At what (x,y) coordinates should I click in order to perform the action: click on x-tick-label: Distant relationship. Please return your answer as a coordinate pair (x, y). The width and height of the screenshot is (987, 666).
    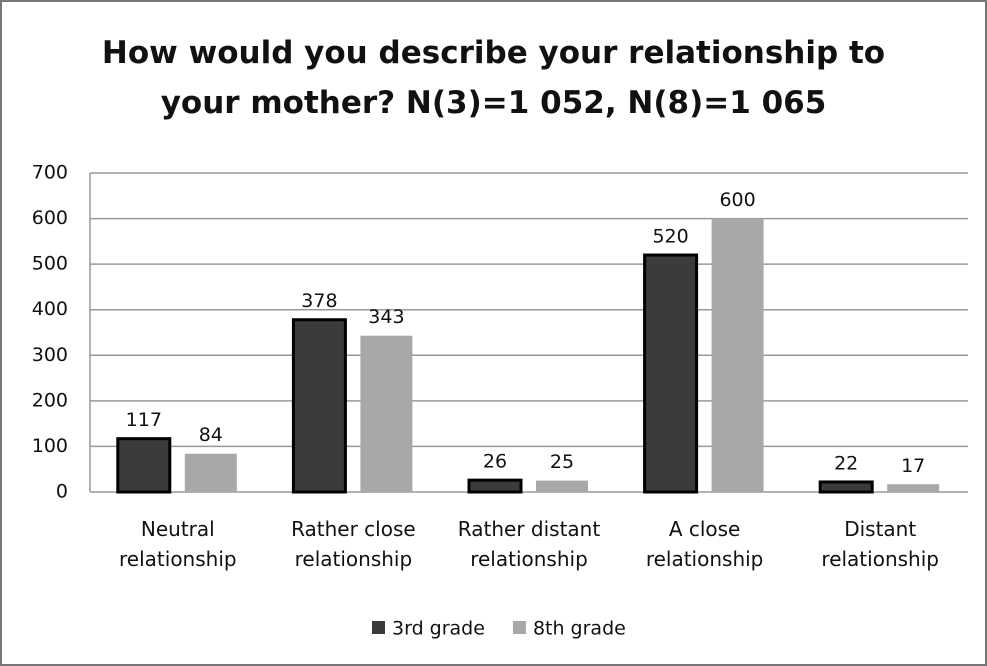
    Looking at the image, I should click on (880, 544).